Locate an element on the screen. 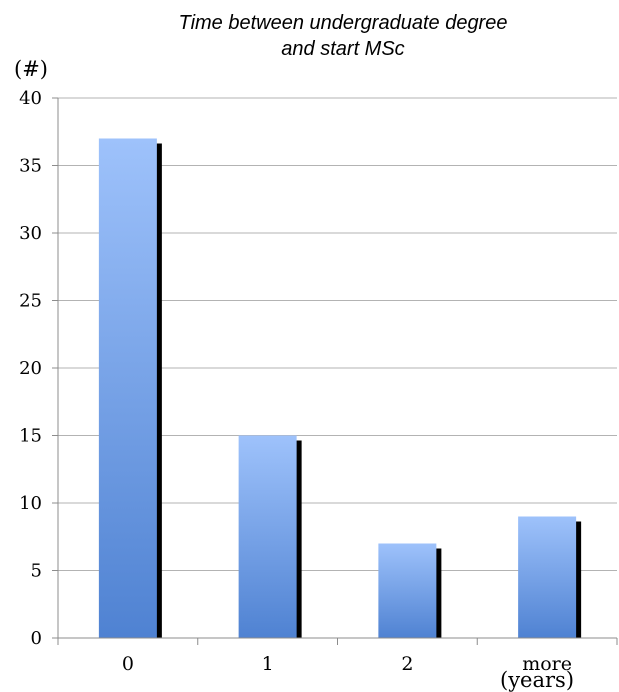 The image size is (619, 692). x-tick-label: more is located at coordinates (547, 664).